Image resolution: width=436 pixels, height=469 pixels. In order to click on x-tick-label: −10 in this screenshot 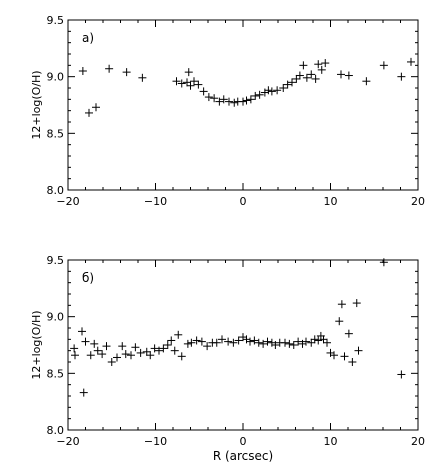, I will do `click(155, 201)`.